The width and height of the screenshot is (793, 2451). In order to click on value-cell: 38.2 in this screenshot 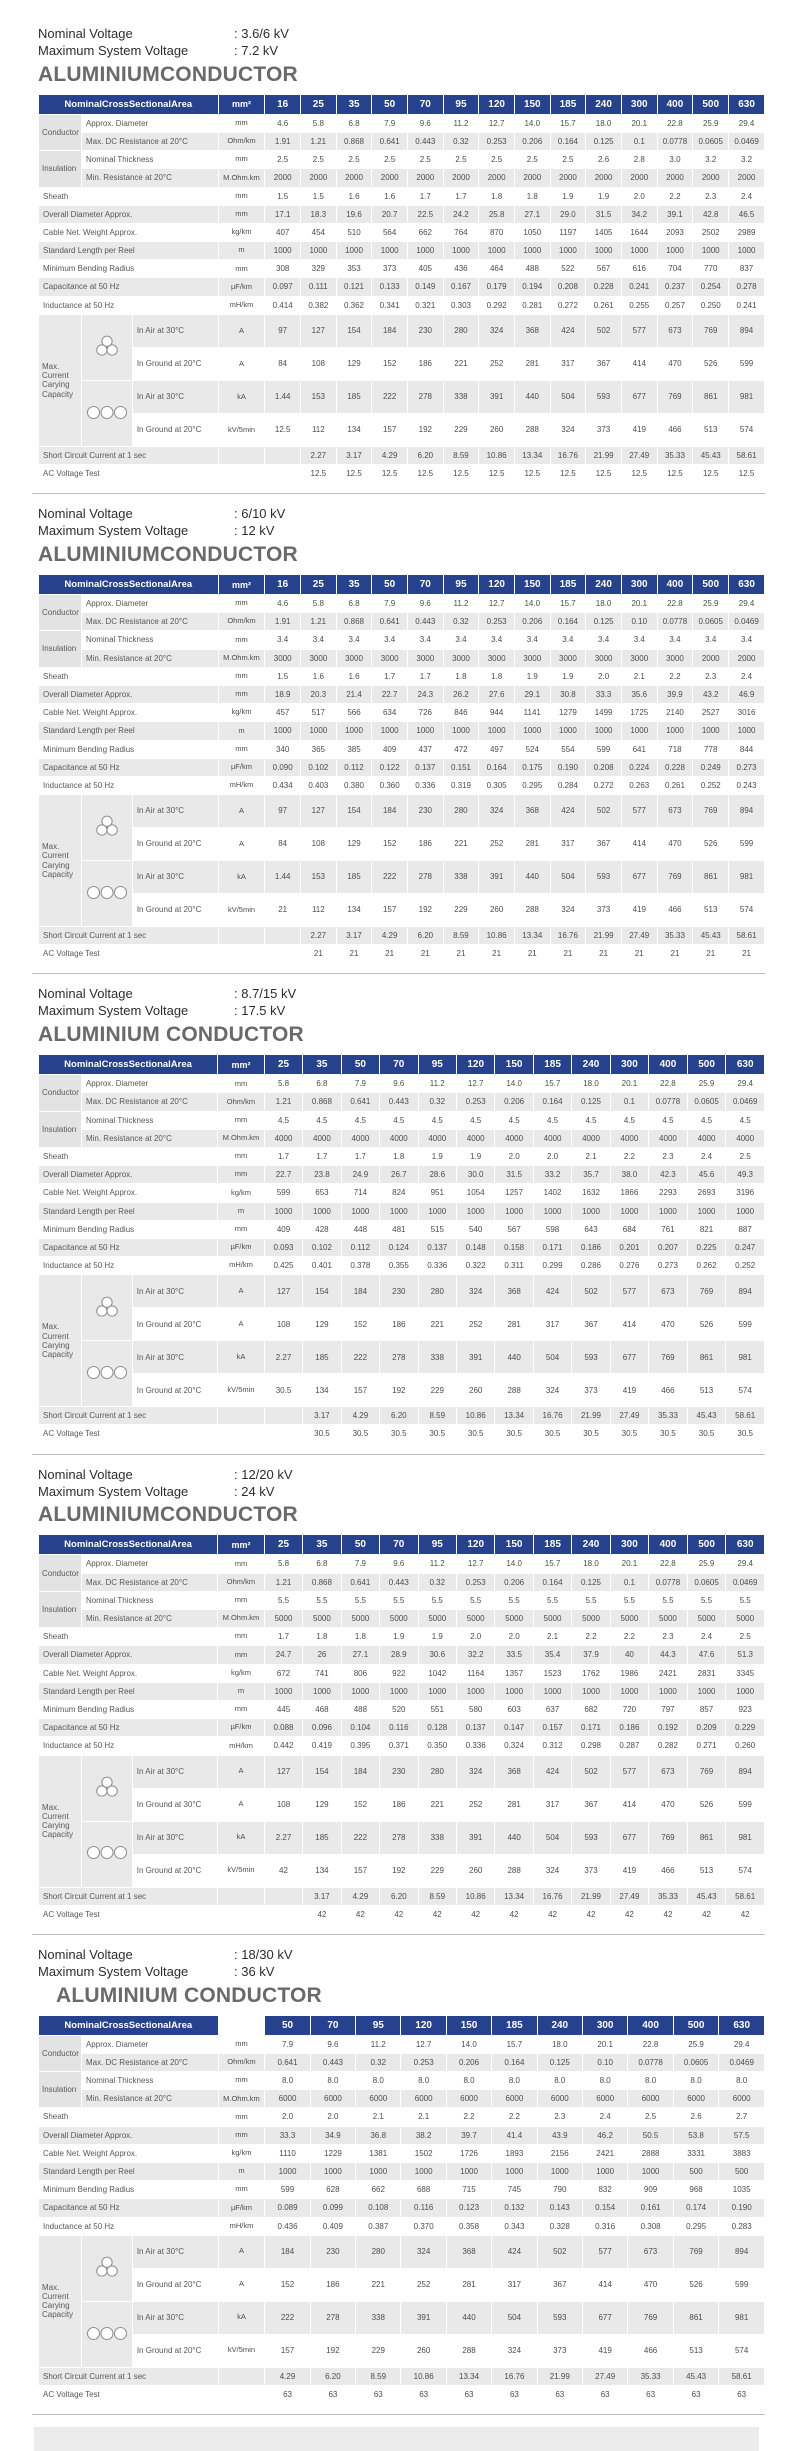, I will do `click(423, 2135)`.